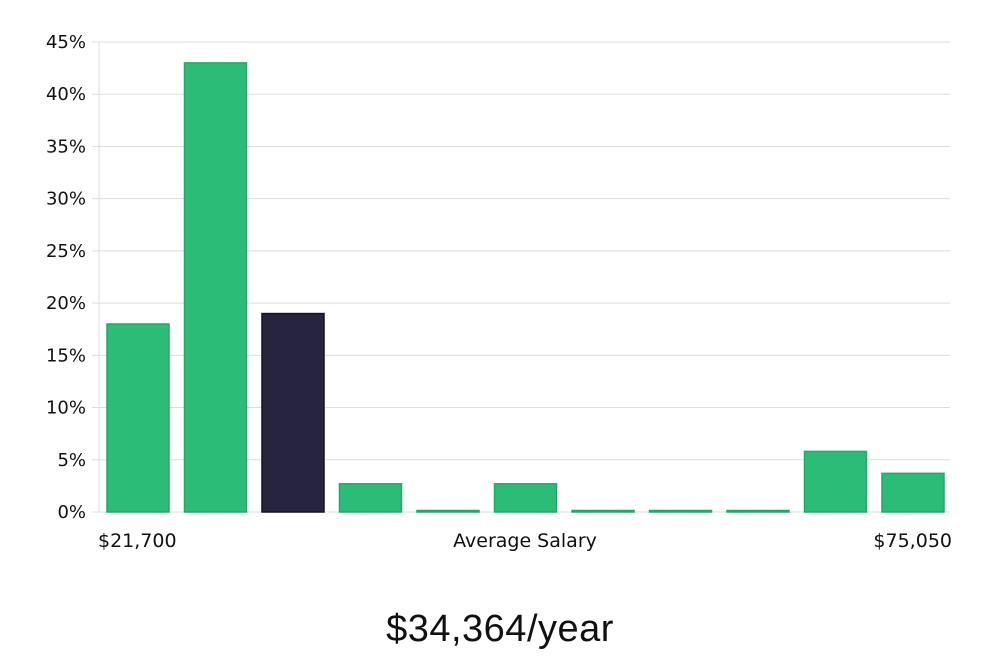  I want to click on y-tick-label-20: 20%, so click(66, 303).